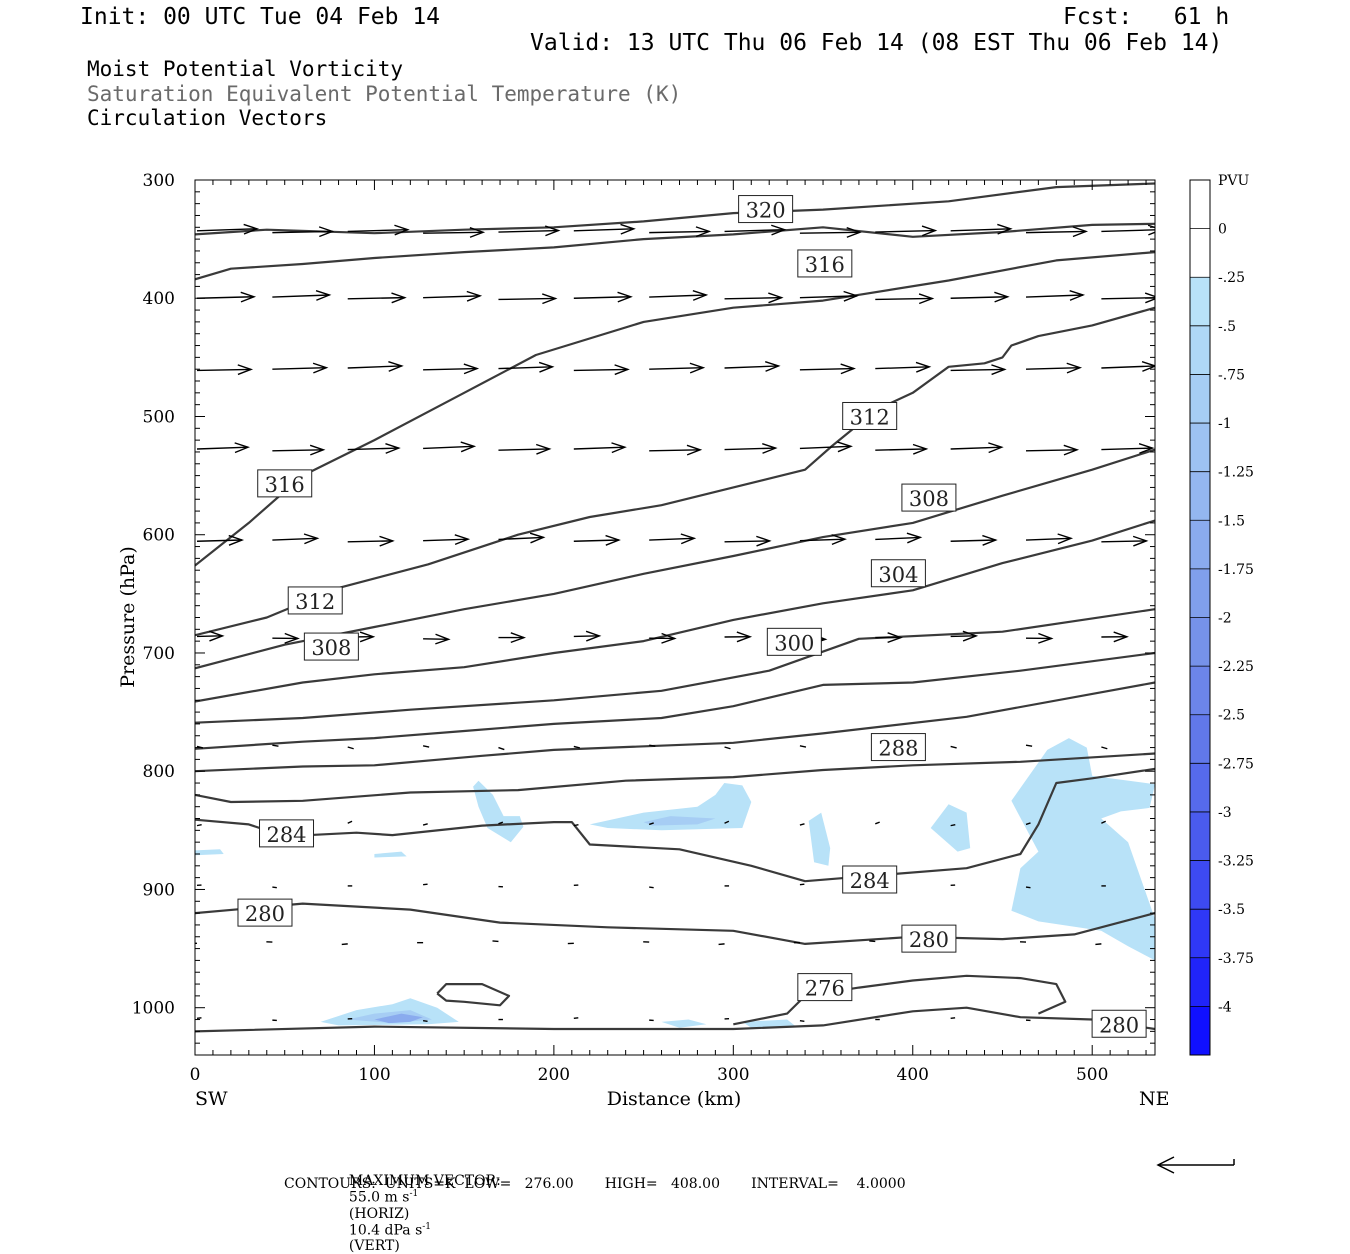 The width and height of the screenshot is (1350, 1254). What do you see at coordinates (265, 912) in the screenshot?
I see `contour-label: 280` at bounding box center [265, 912].